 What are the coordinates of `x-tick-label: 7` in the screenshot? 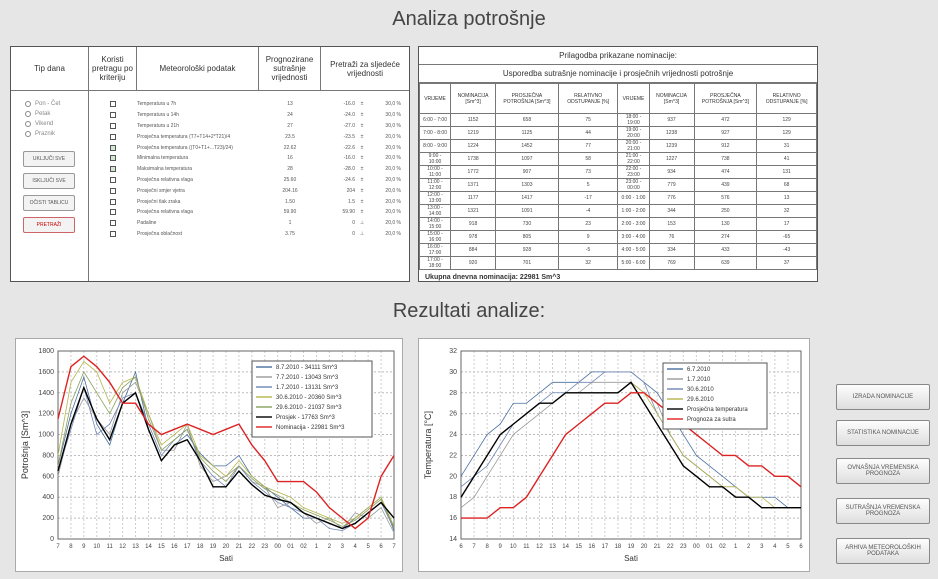 It's located at (394, 547).